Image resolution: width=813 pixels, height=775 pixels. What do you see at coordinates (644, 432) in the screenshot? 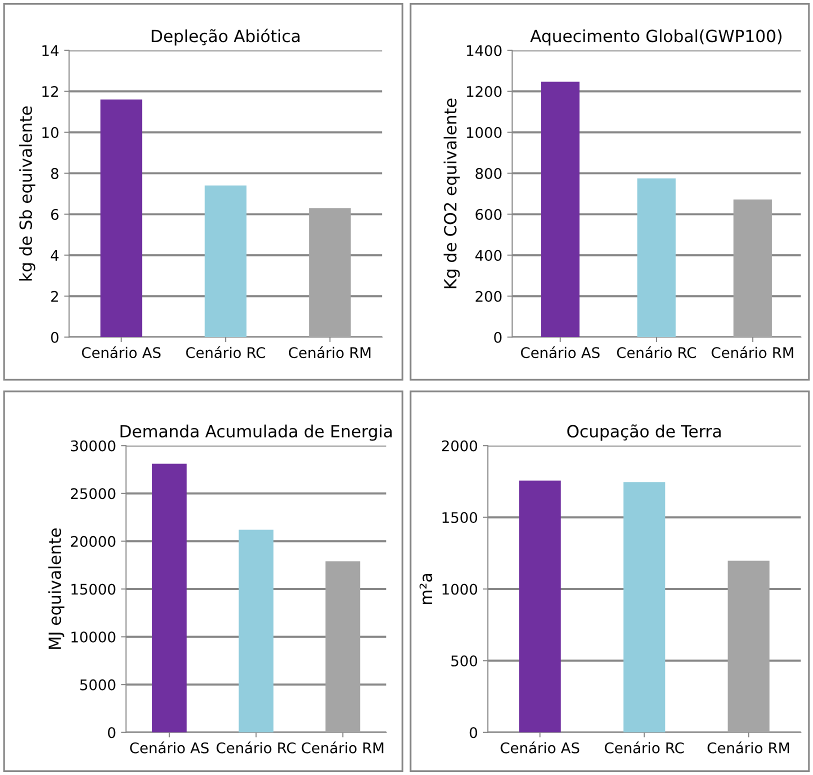
I see `chart-title: Ocupação de Terra` at bounding box center [644, 432].